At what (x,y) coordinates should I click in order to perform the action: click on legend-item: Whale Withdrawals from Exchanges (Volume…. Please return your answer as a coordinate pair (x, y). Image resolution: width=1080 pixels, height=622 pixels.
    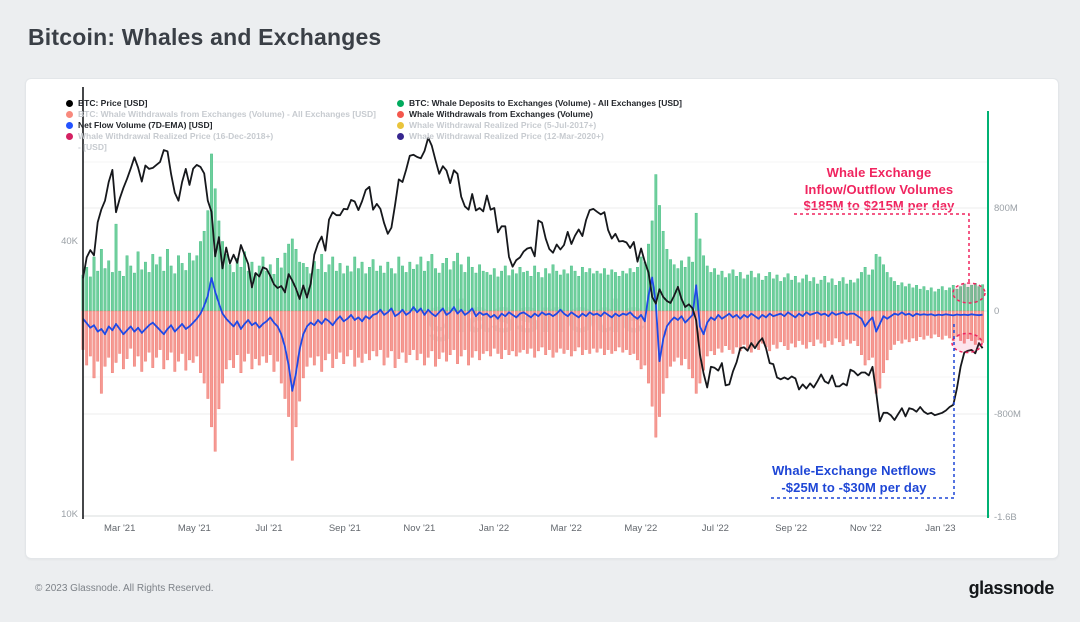
    Looking at the image, I should click on (495, 114).